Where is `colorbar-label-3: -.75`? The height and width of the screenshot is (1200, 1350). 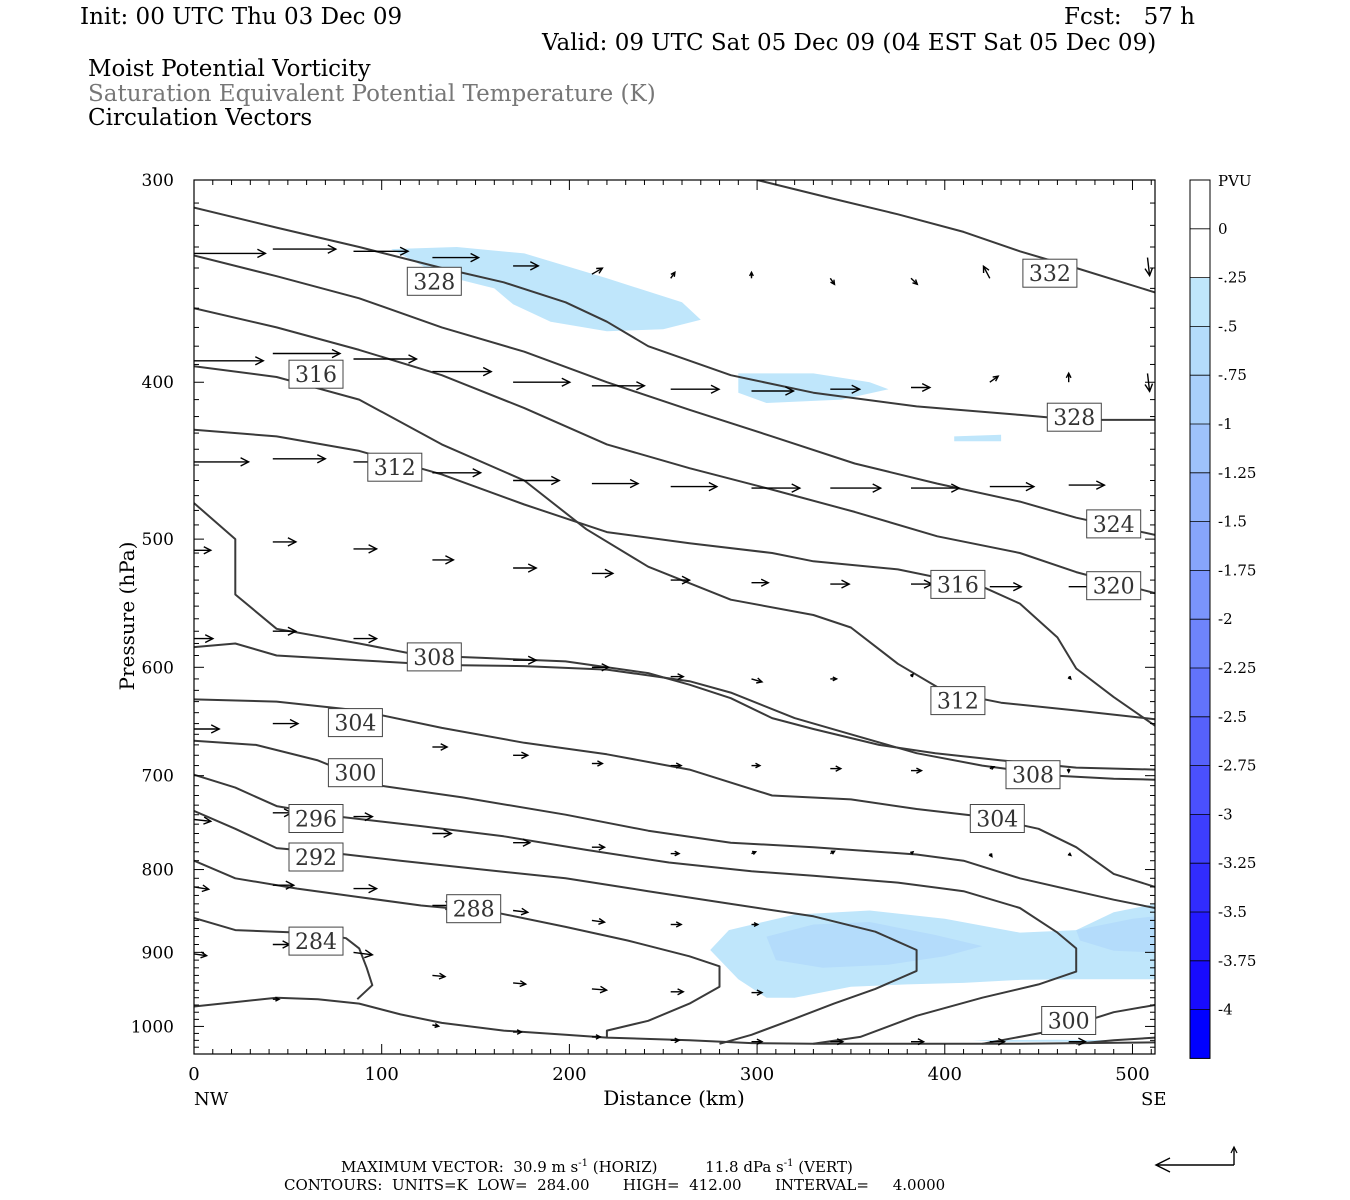 colorbar-label-3: -.75 is located at coordinates (1232, 375).